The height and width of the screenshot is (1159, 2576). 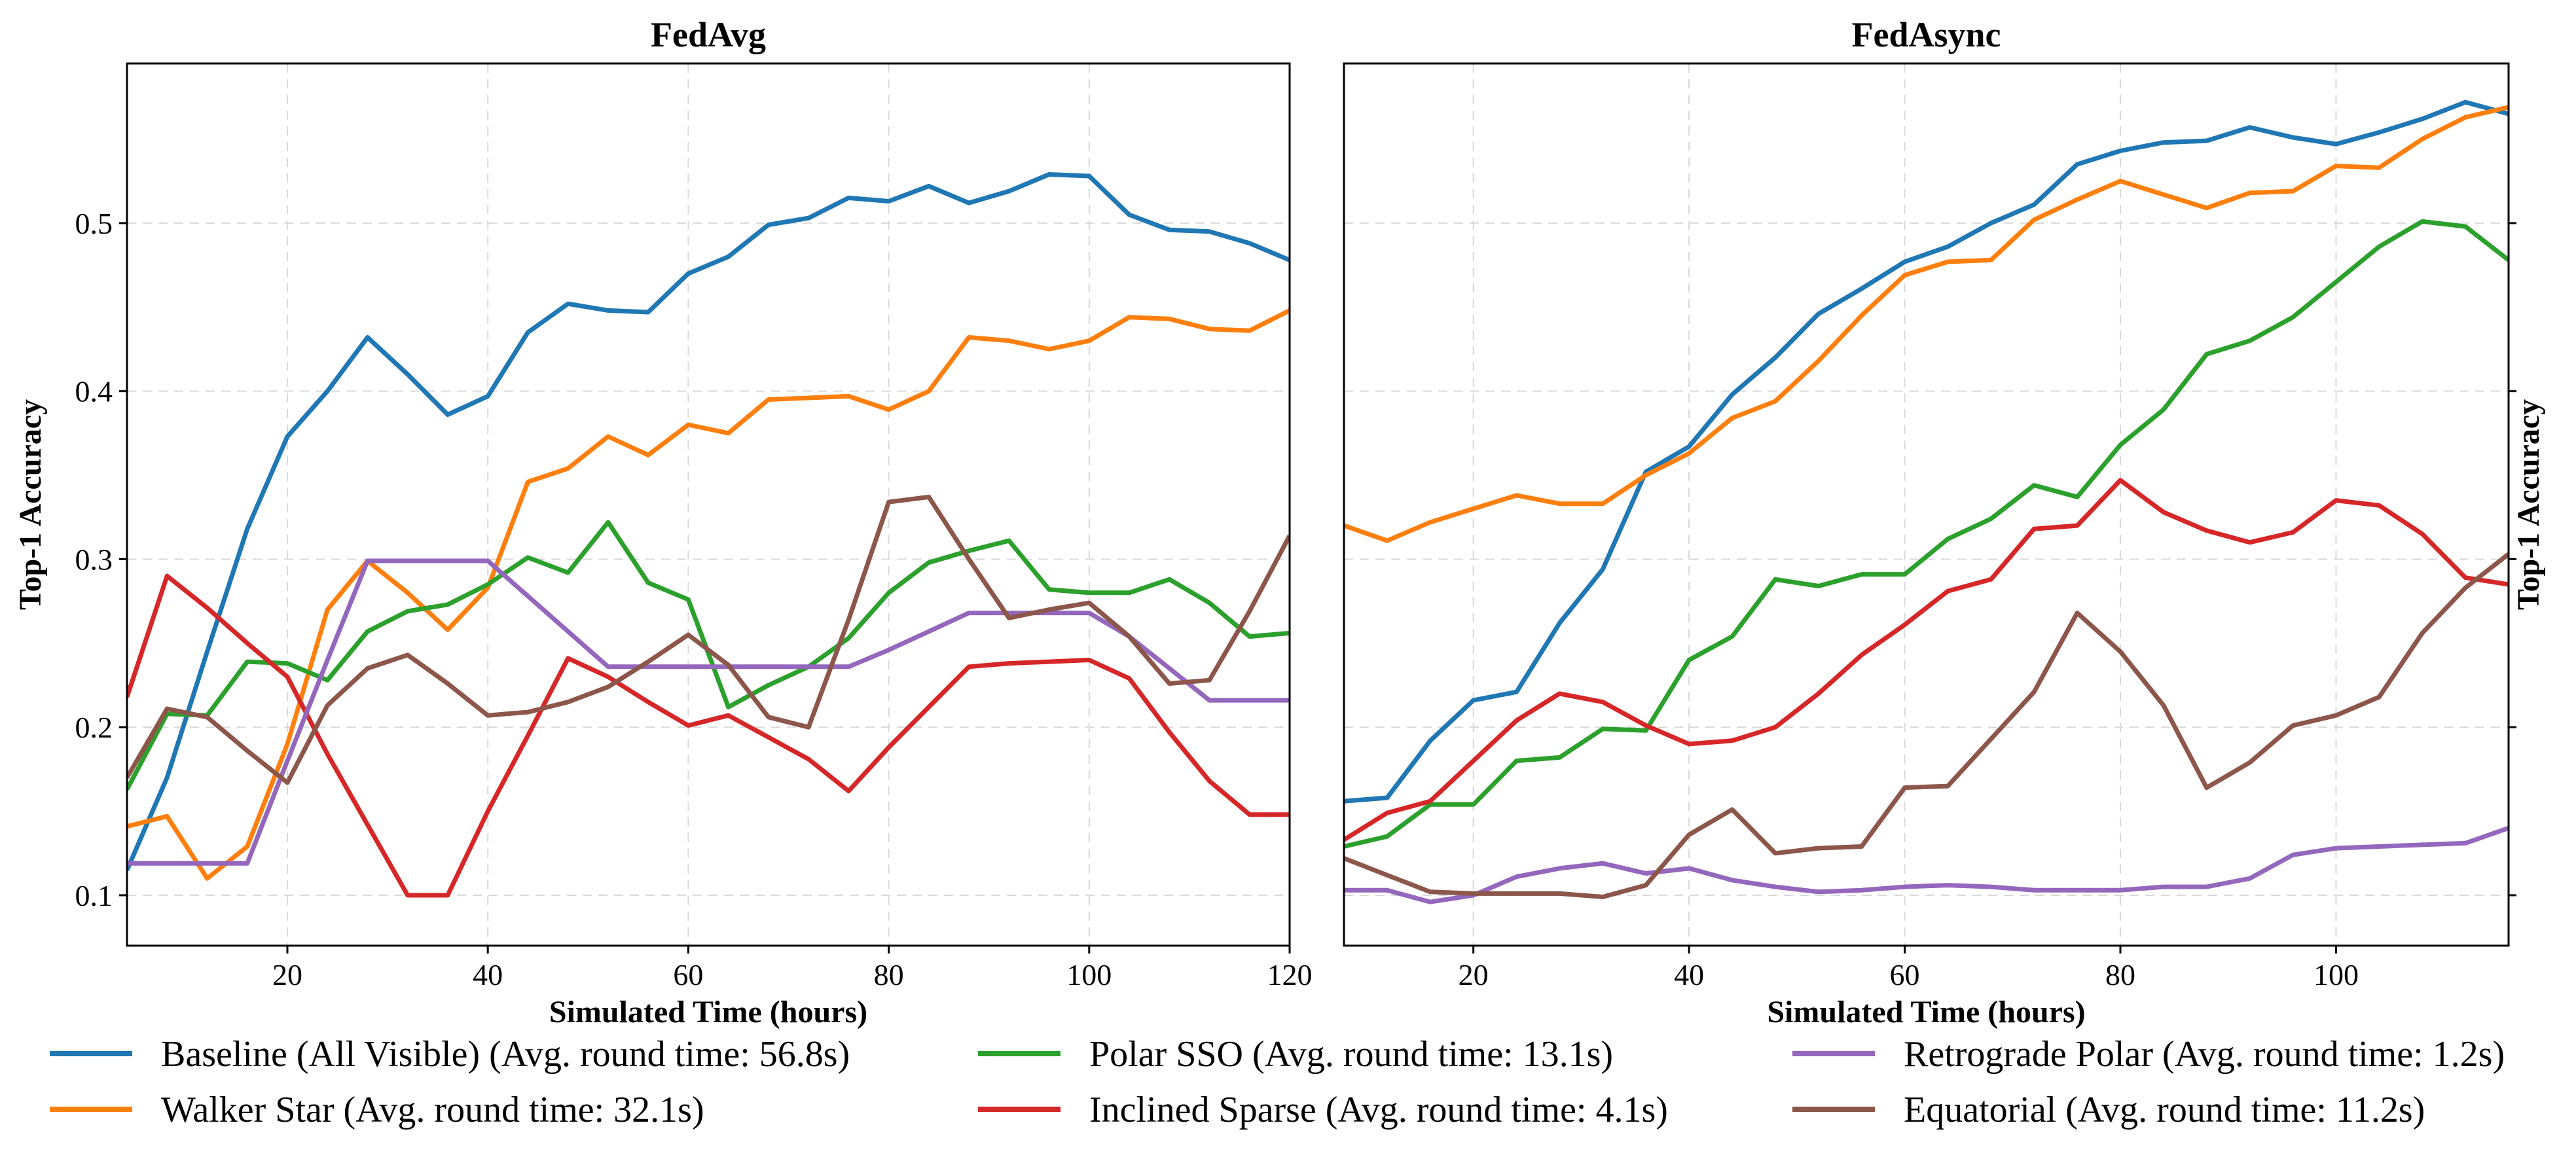 What do you see at coordinates (708, 656) in the screenshot?
I see `series-line-polar-sso` at bounding box center [708, 656].